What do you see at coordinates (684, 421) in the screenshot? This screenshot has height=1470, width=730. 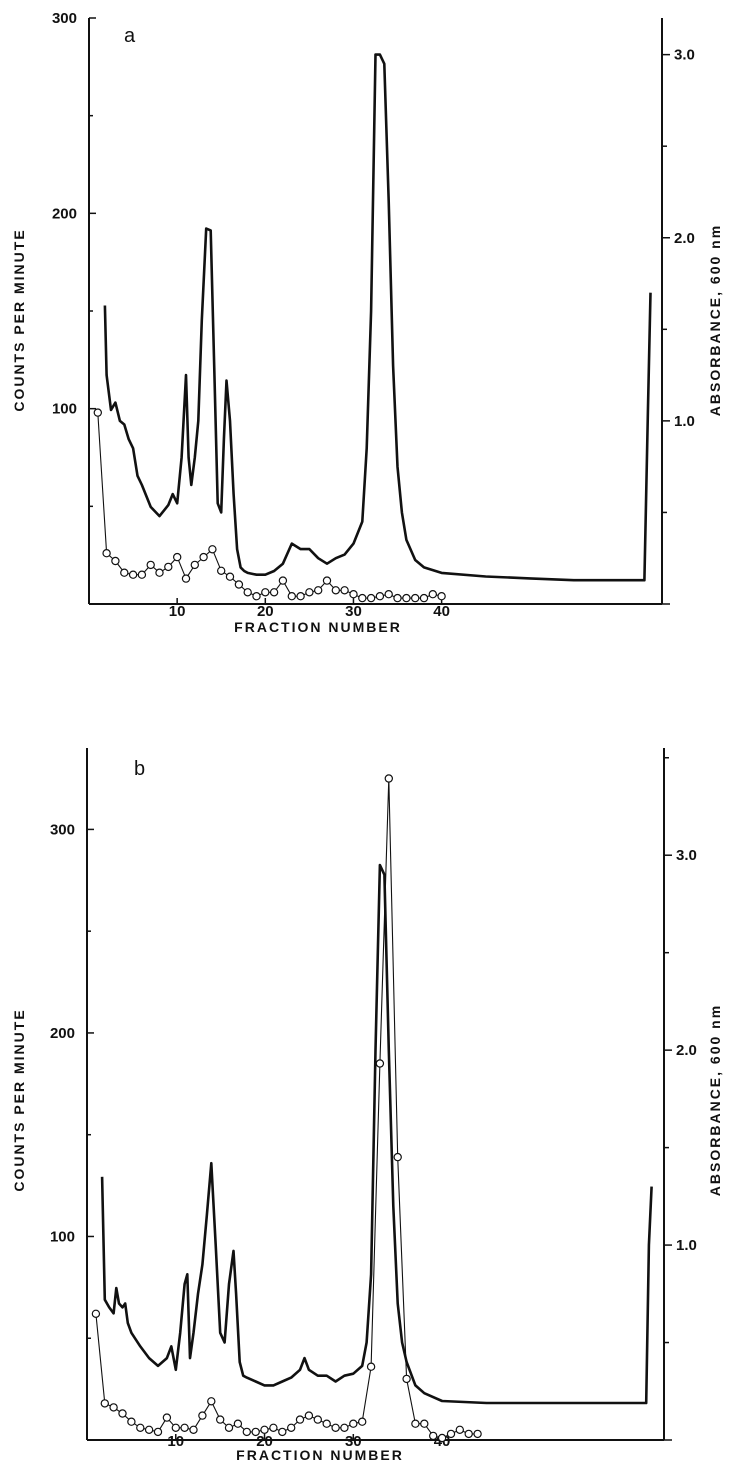 I see `right-tick-label-a-1.0: 1.0` at bounding box center [684, 421].